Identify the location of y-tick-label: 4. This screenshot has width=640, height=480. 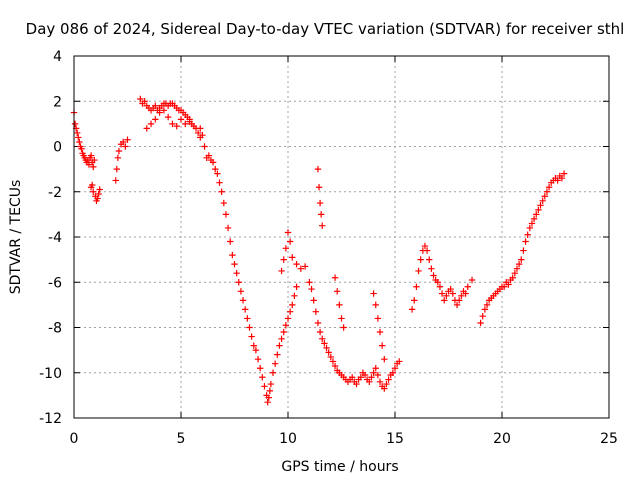
(57, 57).